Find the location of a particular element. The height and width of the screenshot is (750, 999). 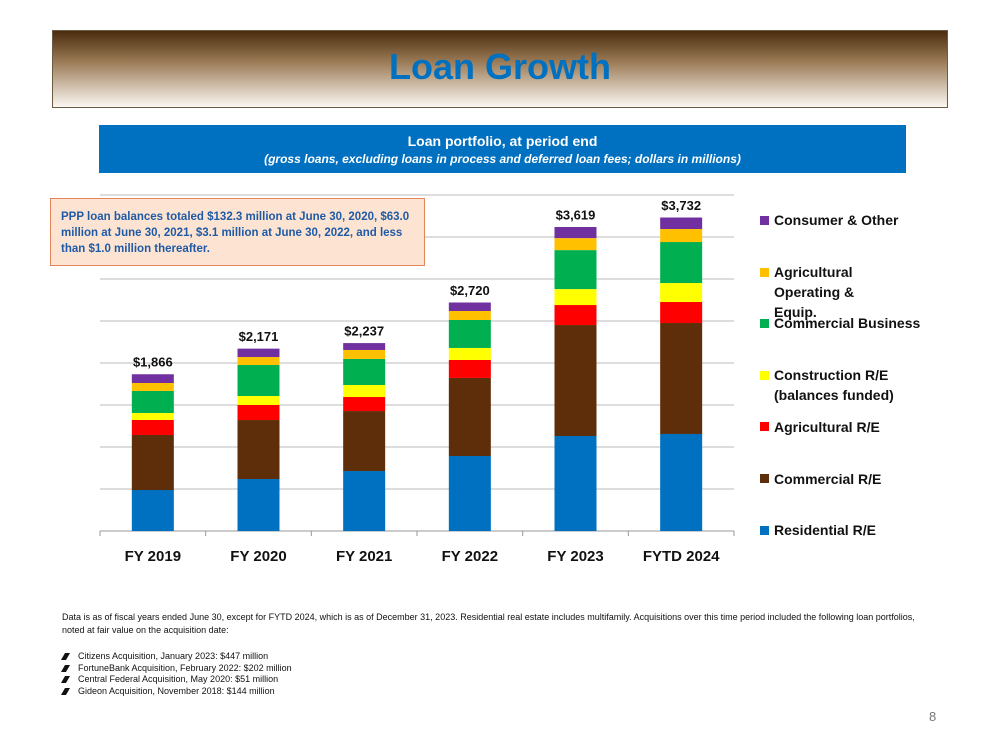

legend-item: Consumer & Other is located at coordinates (852, 220).